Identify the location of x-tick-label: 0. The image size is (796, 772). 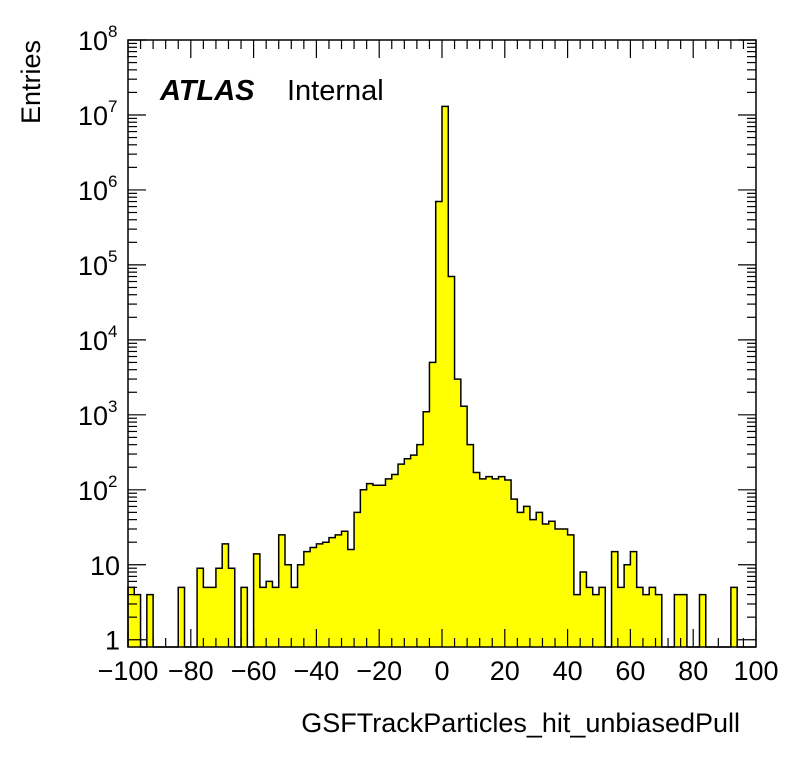
(441, 671).